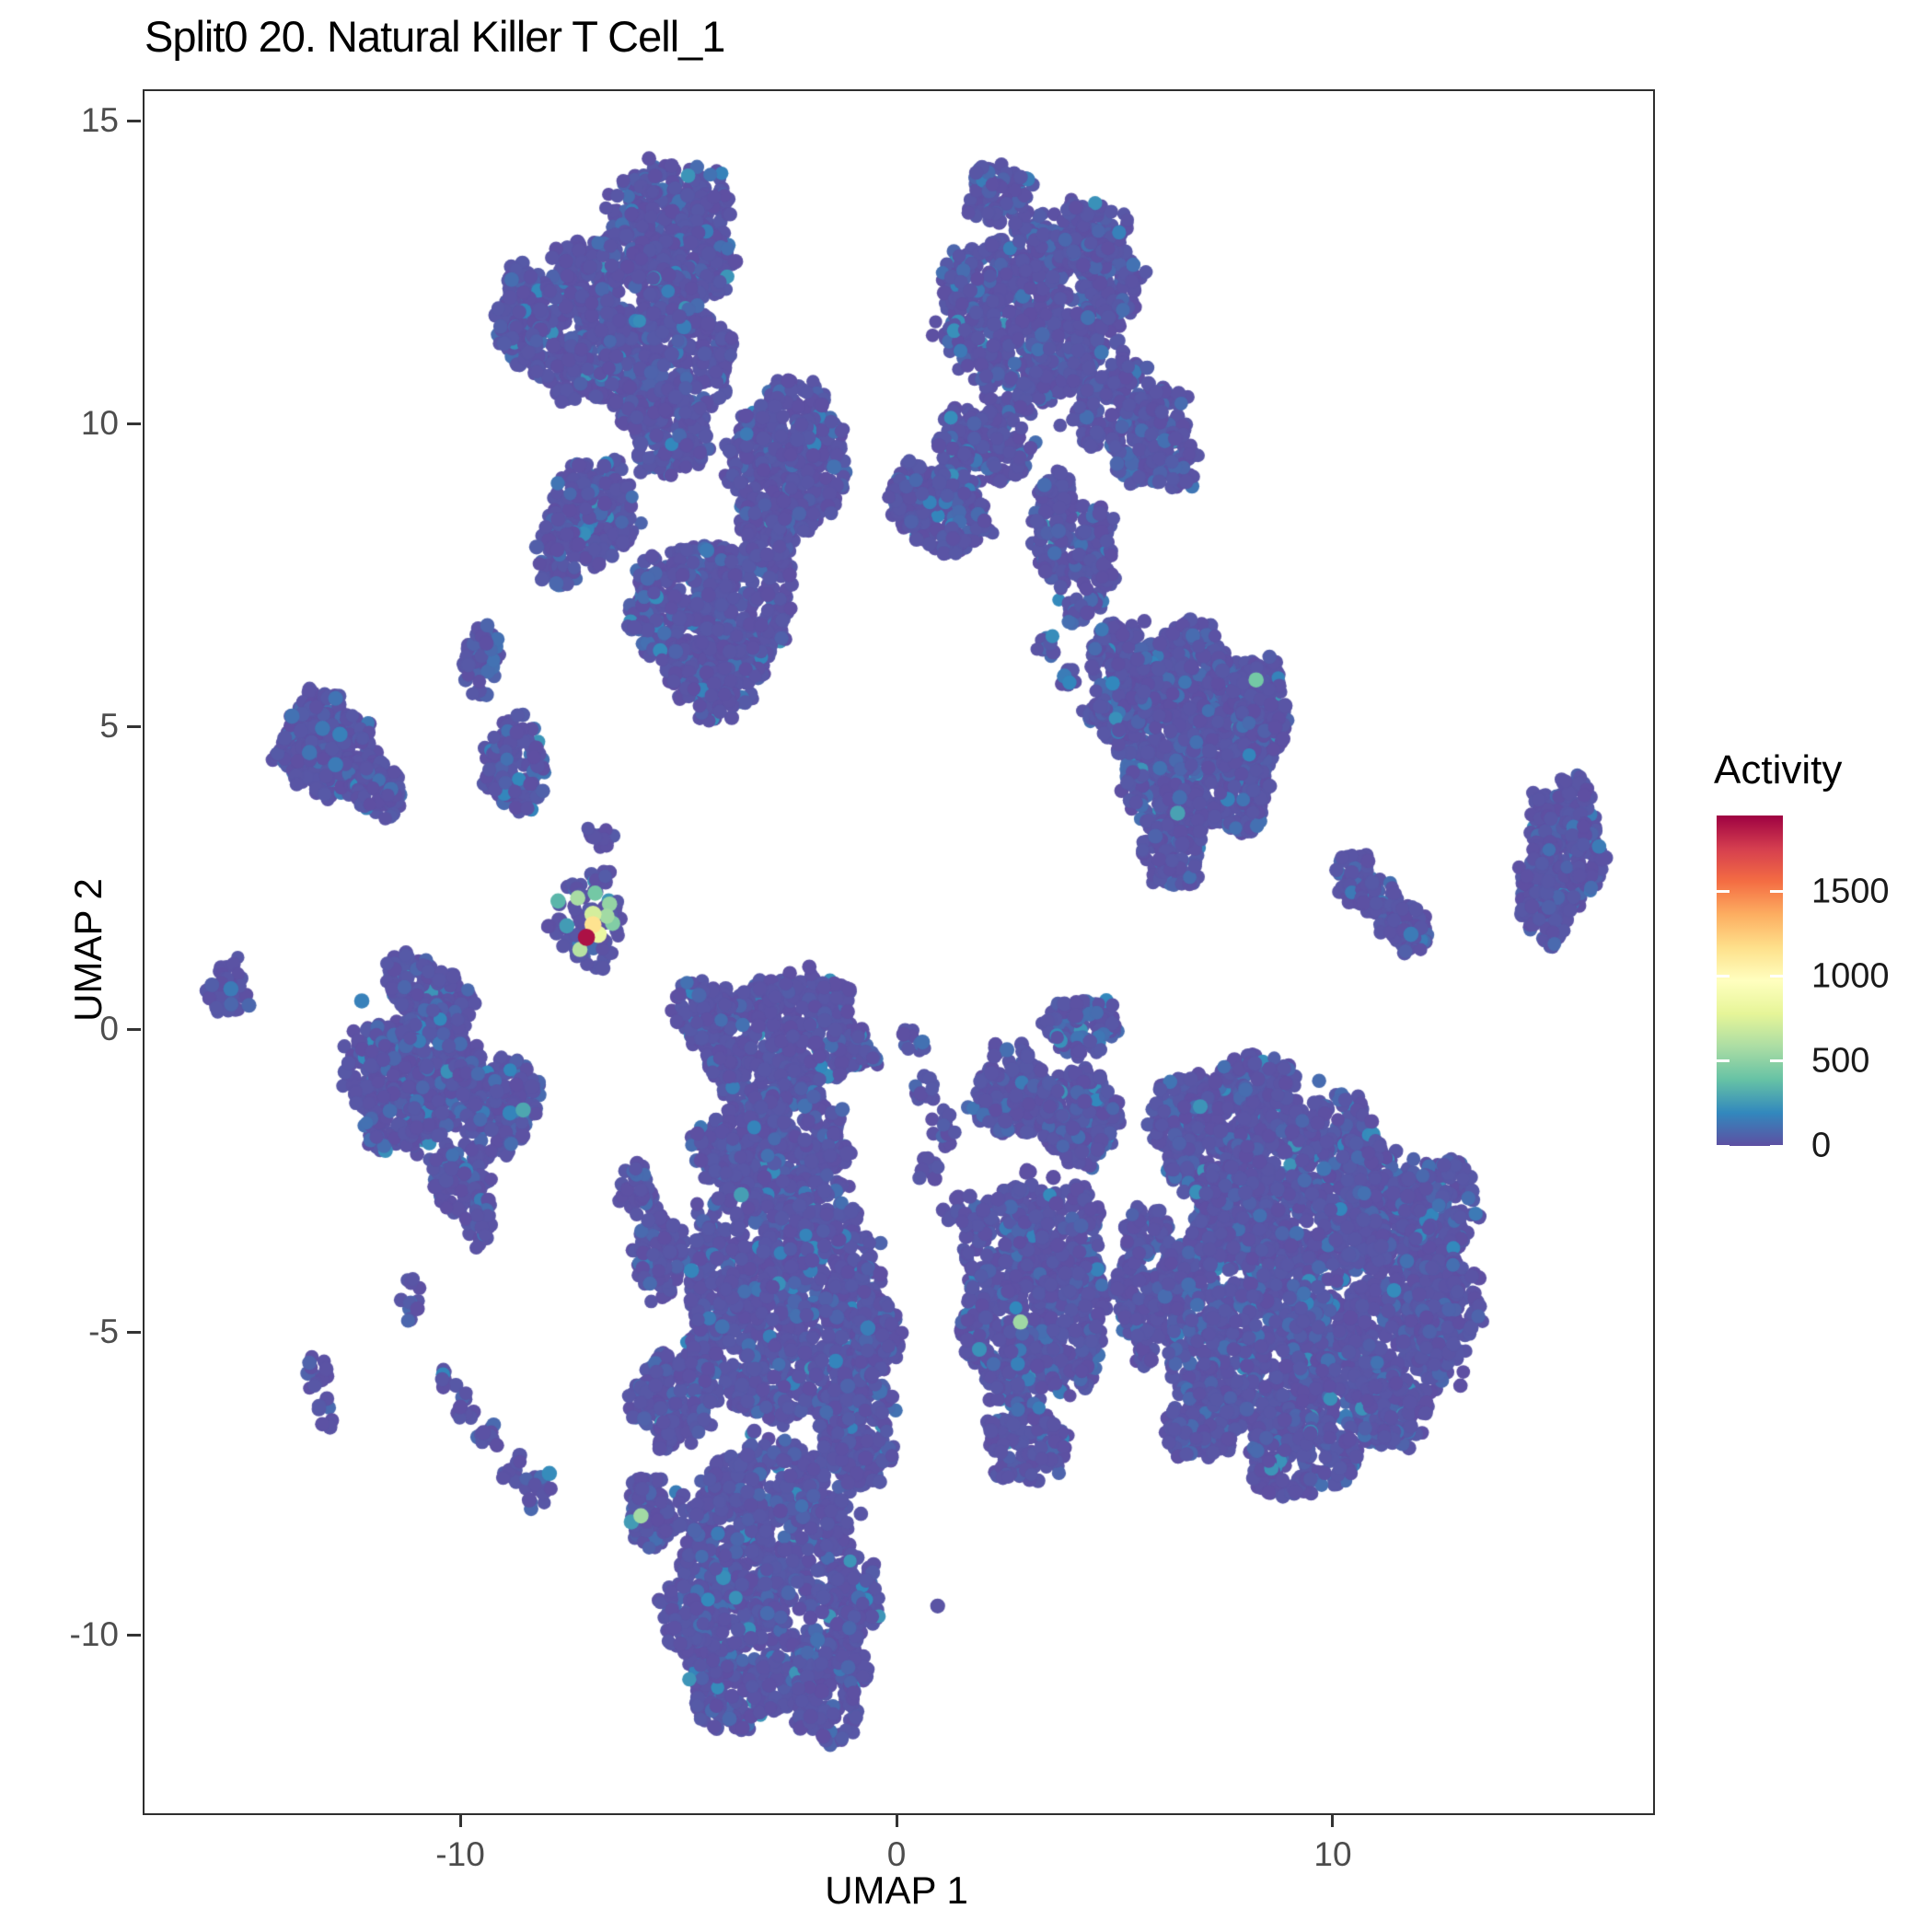 The height and width of the screenshot is (1932, 1932). I want to click on x-axis-tick-label: 10, so click(1333, 1854).